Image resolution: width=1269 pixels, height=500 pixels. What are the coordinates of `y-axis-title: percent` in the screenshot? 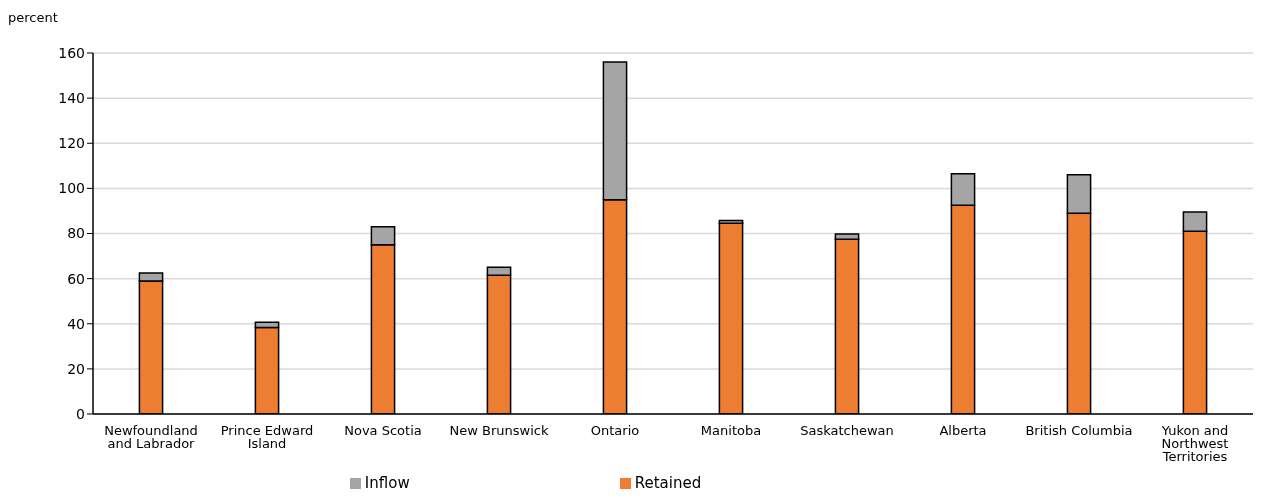 It's located at (33, 17).